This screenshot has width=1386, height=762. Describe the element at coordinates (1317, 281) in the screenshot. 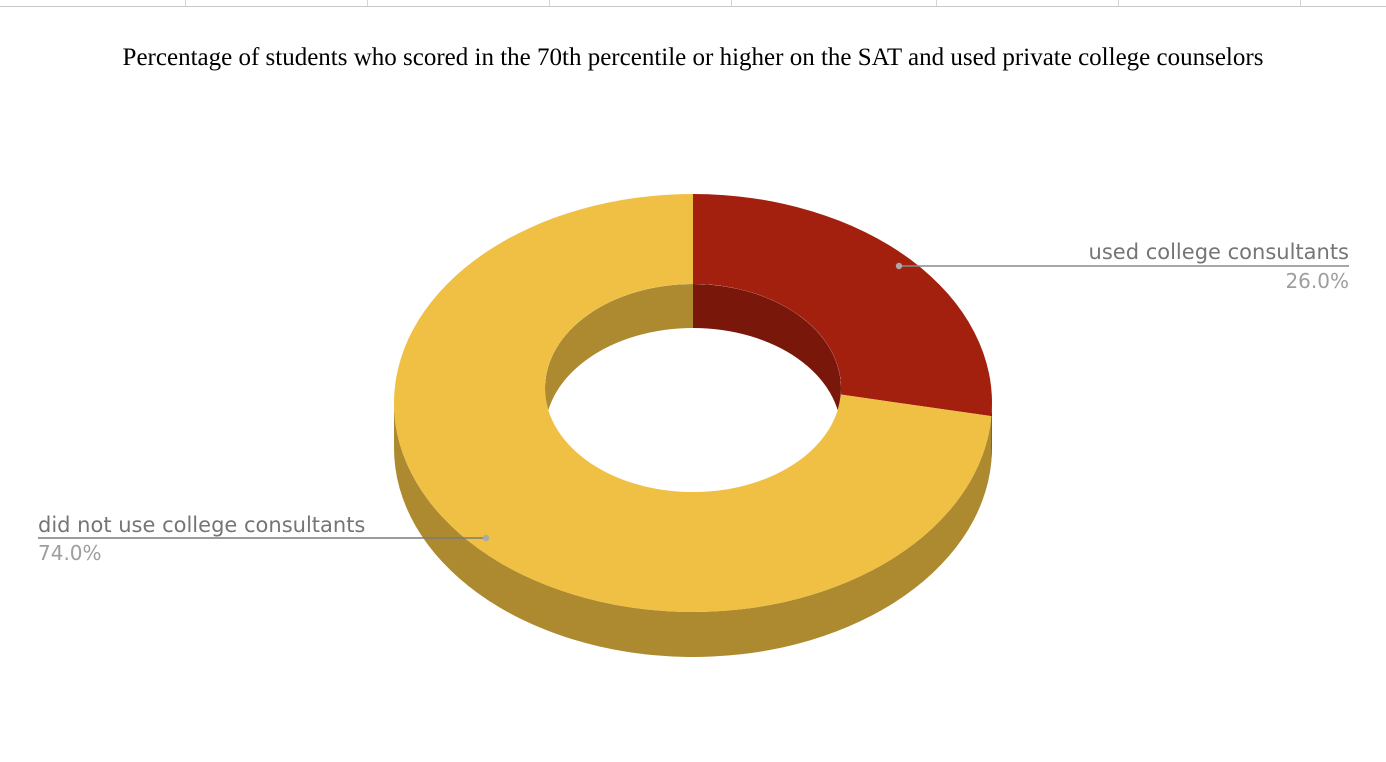

I see `callout-value: 26.0%` at that location.